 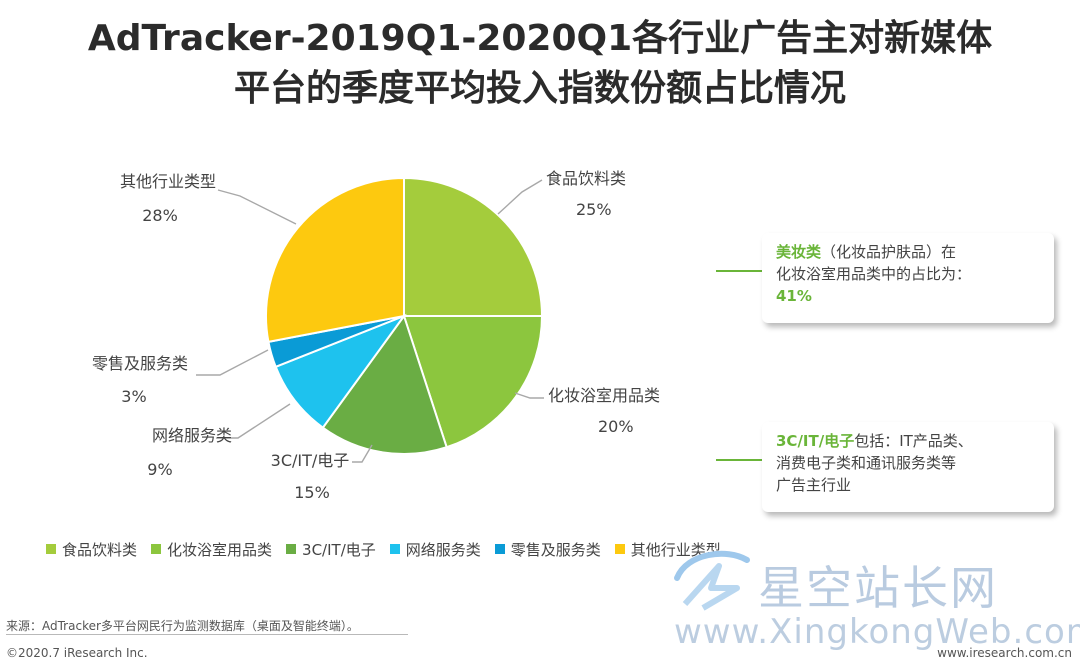 What do you see at coordinates (192, 435) in the screenshot?
I see `slice-label-3: 网络服务类` at bounding box center [192, 435].